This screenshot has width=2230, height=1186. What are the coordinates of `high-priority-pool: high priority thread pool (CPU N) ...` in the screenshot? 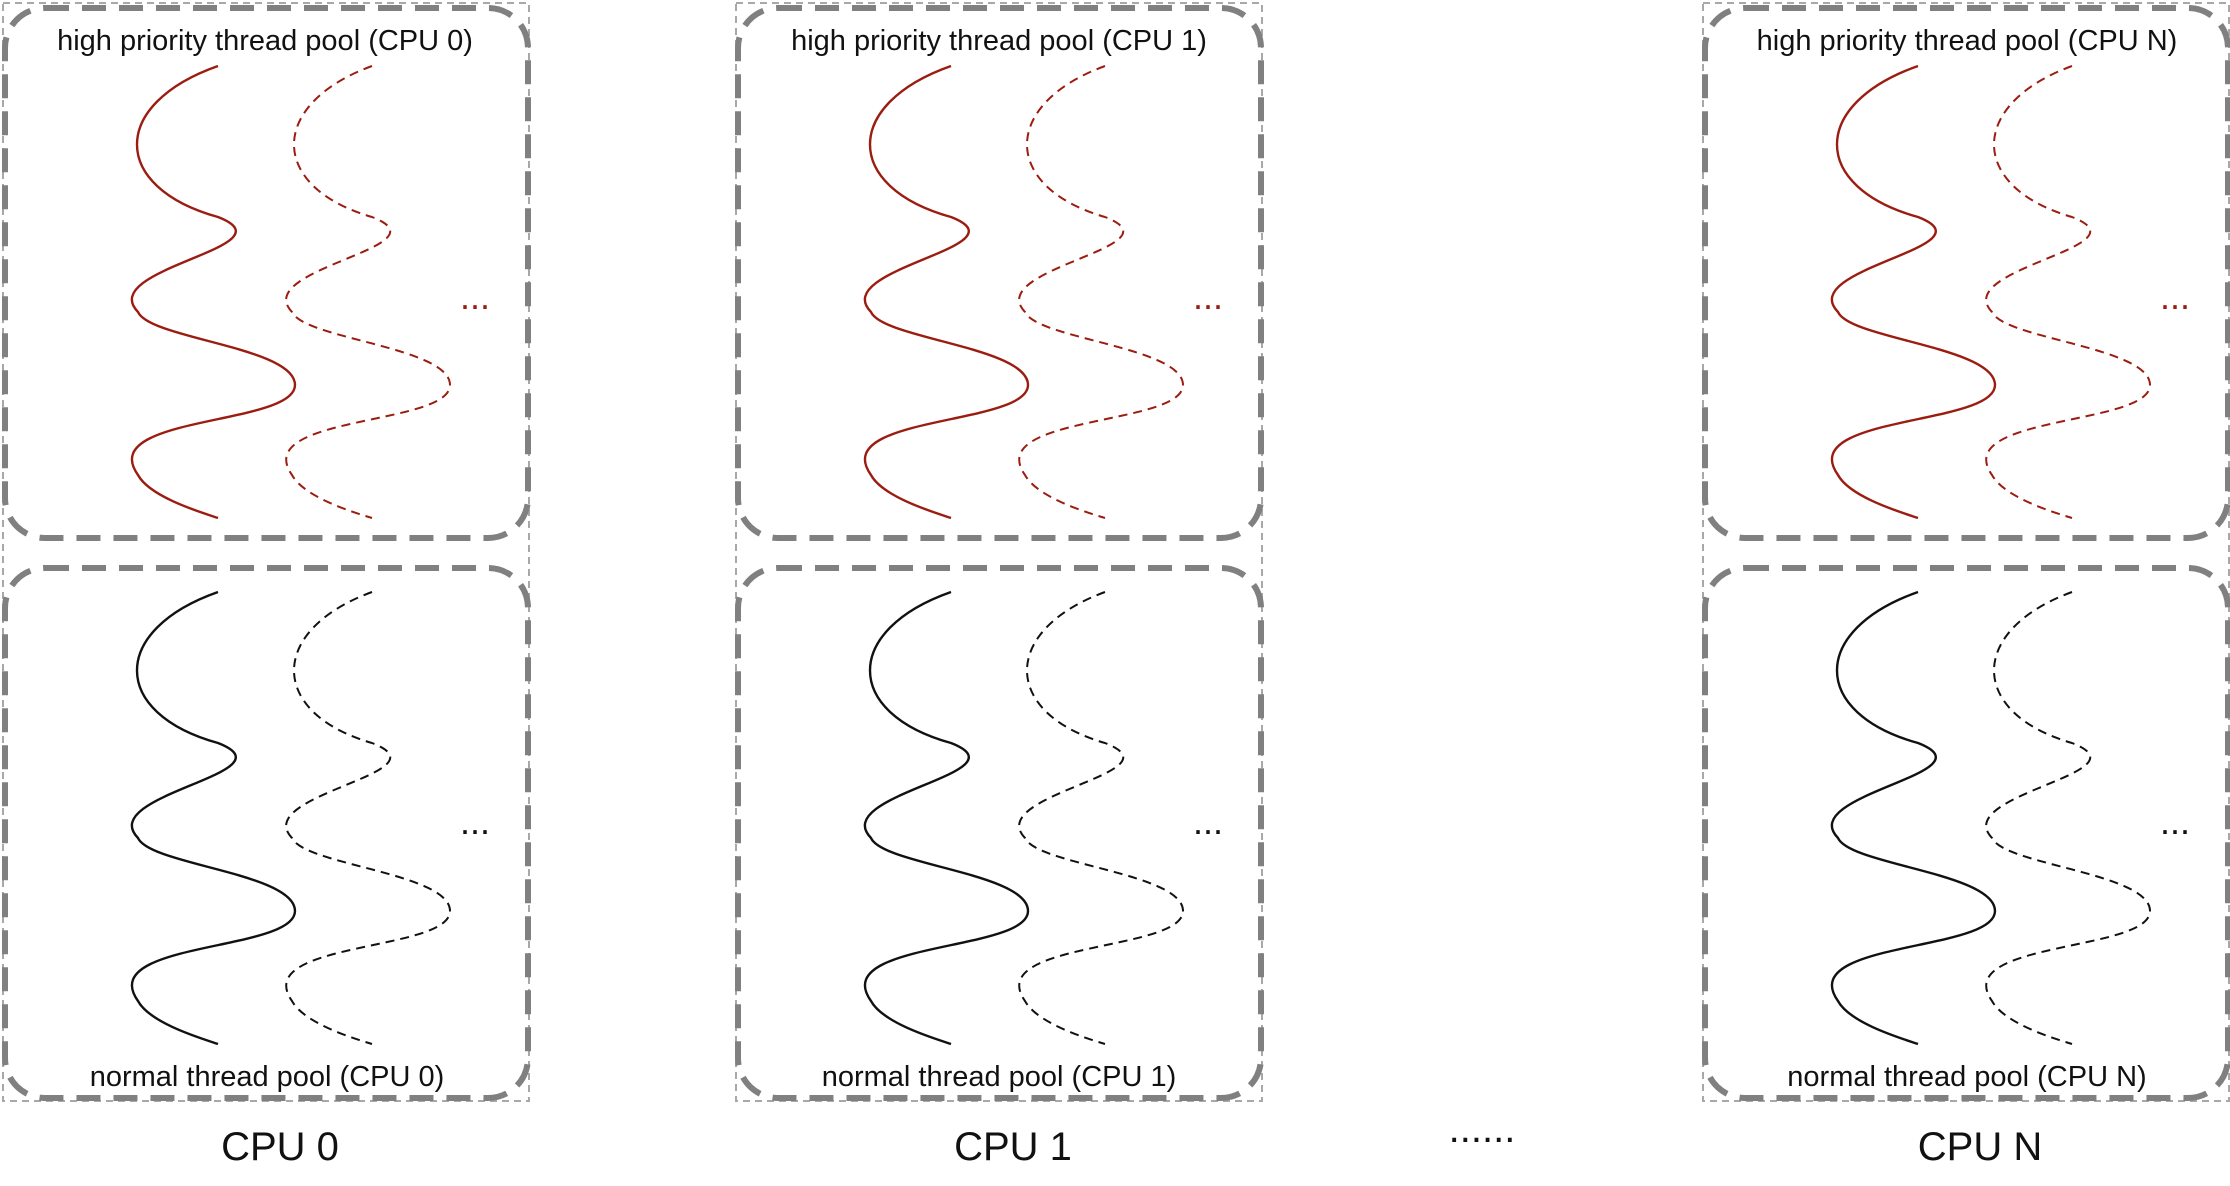 It's located at (1966, 273).